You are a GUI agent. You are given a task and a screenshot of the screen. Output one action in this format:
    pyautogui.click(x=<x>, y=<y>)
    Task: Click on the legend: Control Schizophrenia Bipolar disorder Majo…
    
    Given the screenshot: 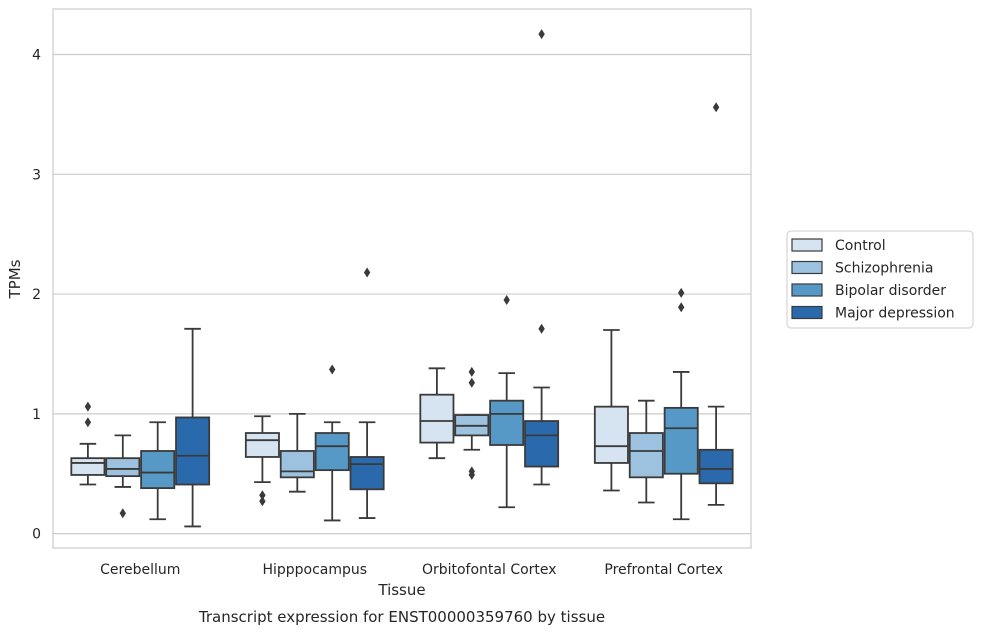 What is the action you would take?
    pyautogui.click(x=880, y=279)
    